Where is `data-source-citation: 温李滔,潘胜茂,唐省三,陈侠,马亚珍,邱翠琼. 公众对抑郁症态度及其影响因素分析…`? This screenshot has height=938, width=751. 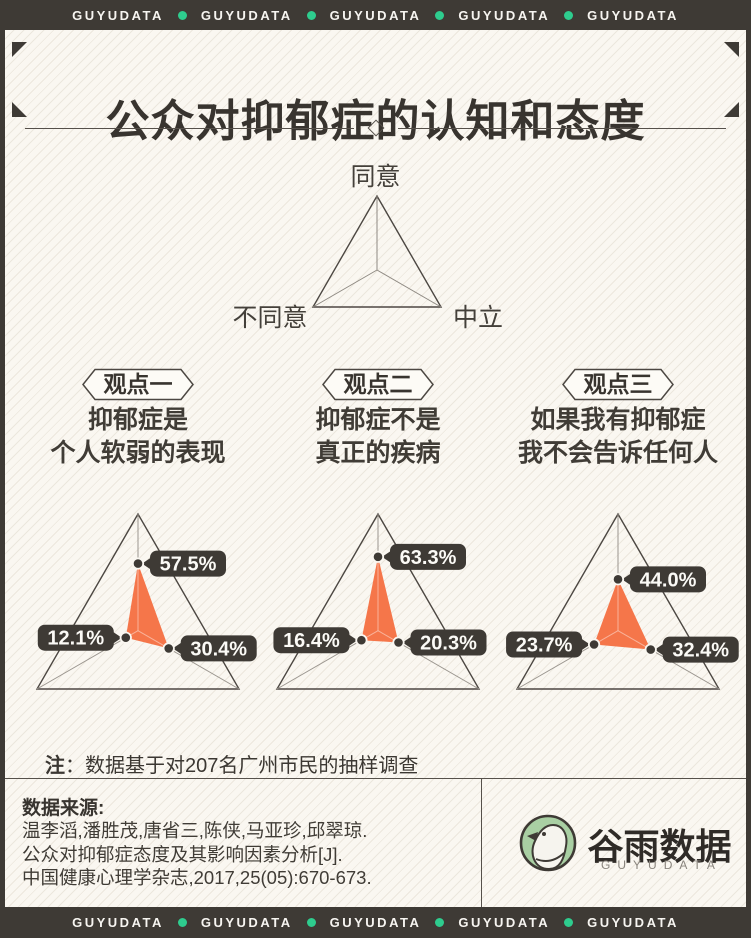 data-source-citation: 温李滔,潘胜茂,唐省三,陈侠,马亚珍,邱翠琼. 公众对抑郁症态度及其影响因素分析… is located at coordinates (197, 854).